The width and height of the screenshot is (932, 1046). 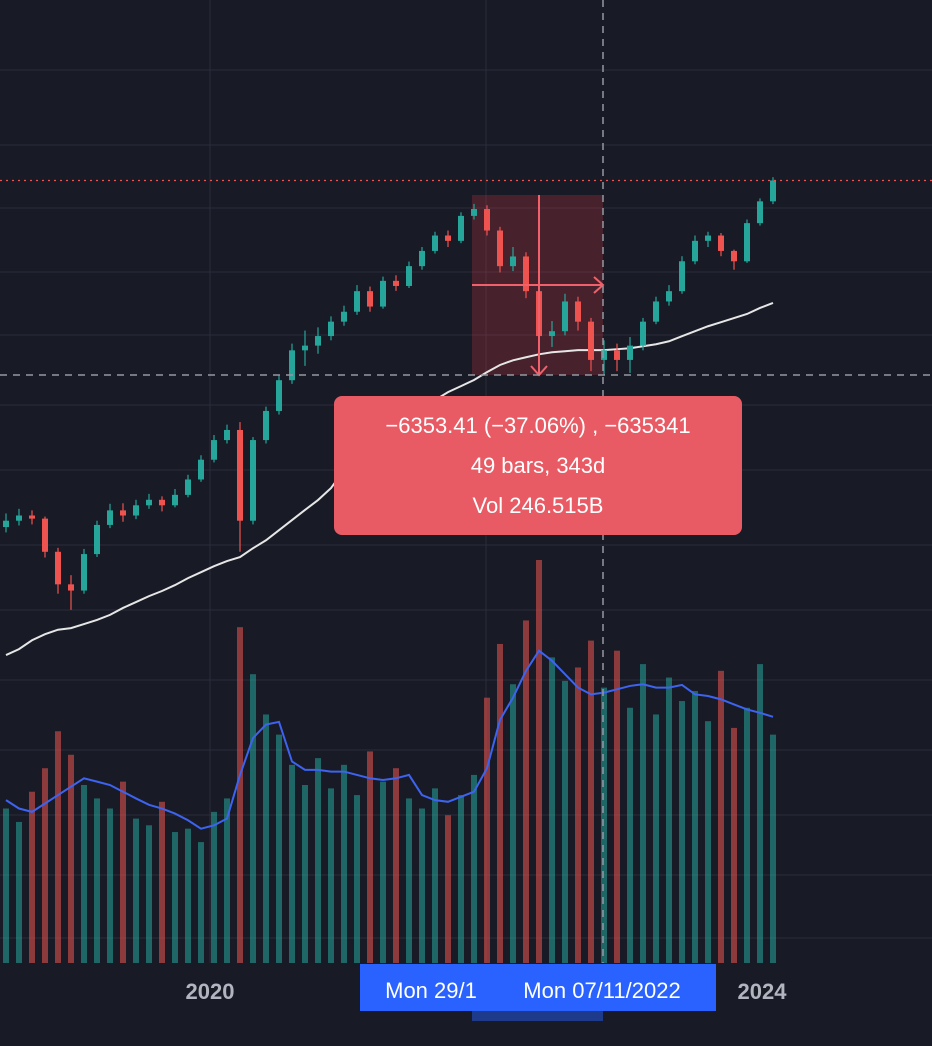 What do you see at coordinates (601, 990) in the screenshot?
I see `range-end-label: Mon 07/11/2022` at bounding box center [601, 990].